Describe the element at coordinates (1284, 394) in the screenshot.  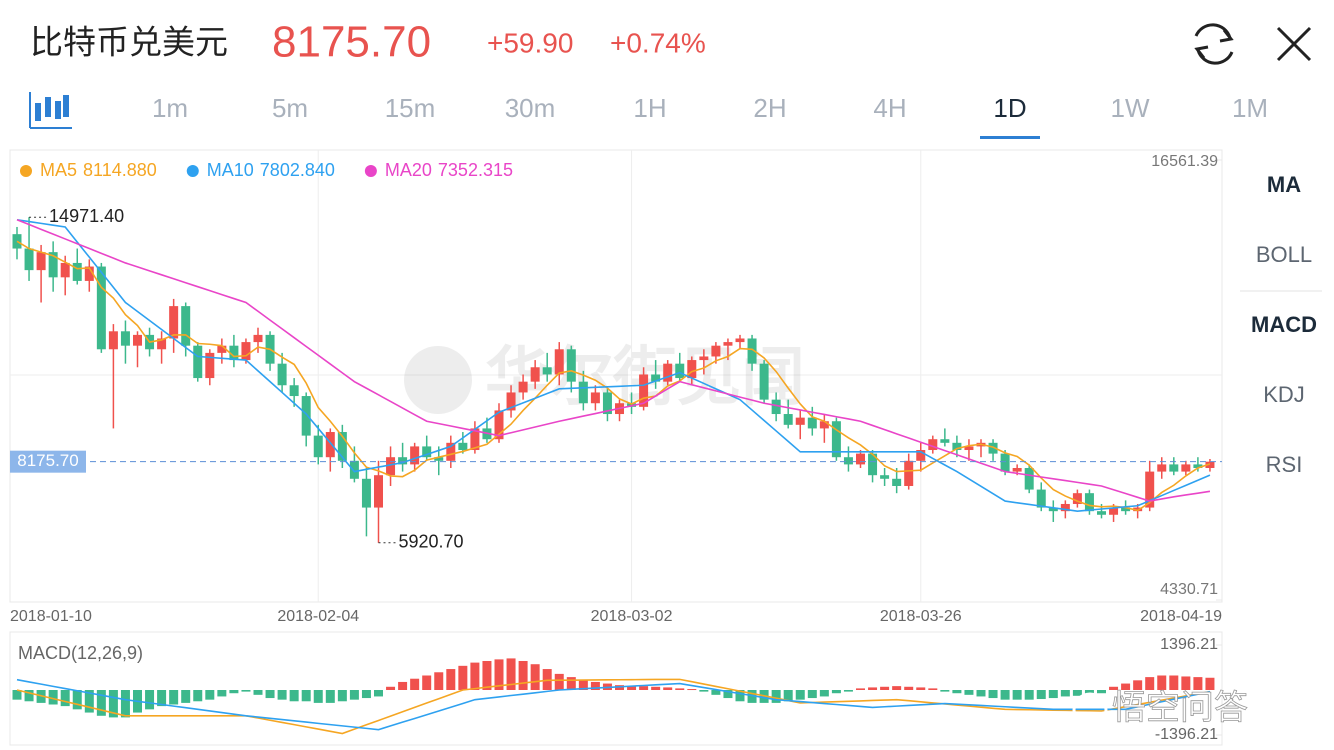
I see `indicator-option: KDJ` at that location.